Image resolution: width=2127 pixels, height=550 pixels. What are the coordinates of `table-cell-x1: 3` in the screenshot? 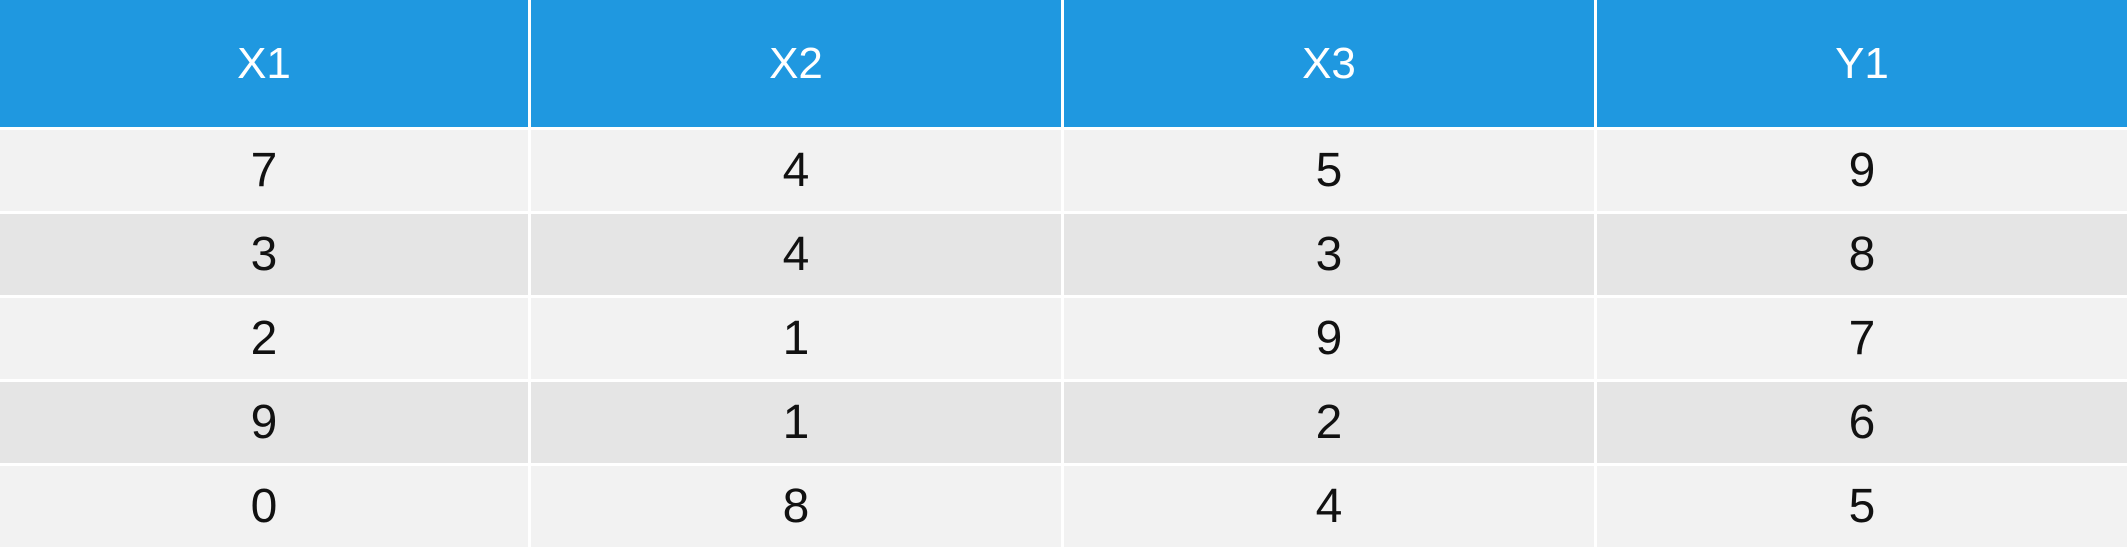 It's located at (264, 254).